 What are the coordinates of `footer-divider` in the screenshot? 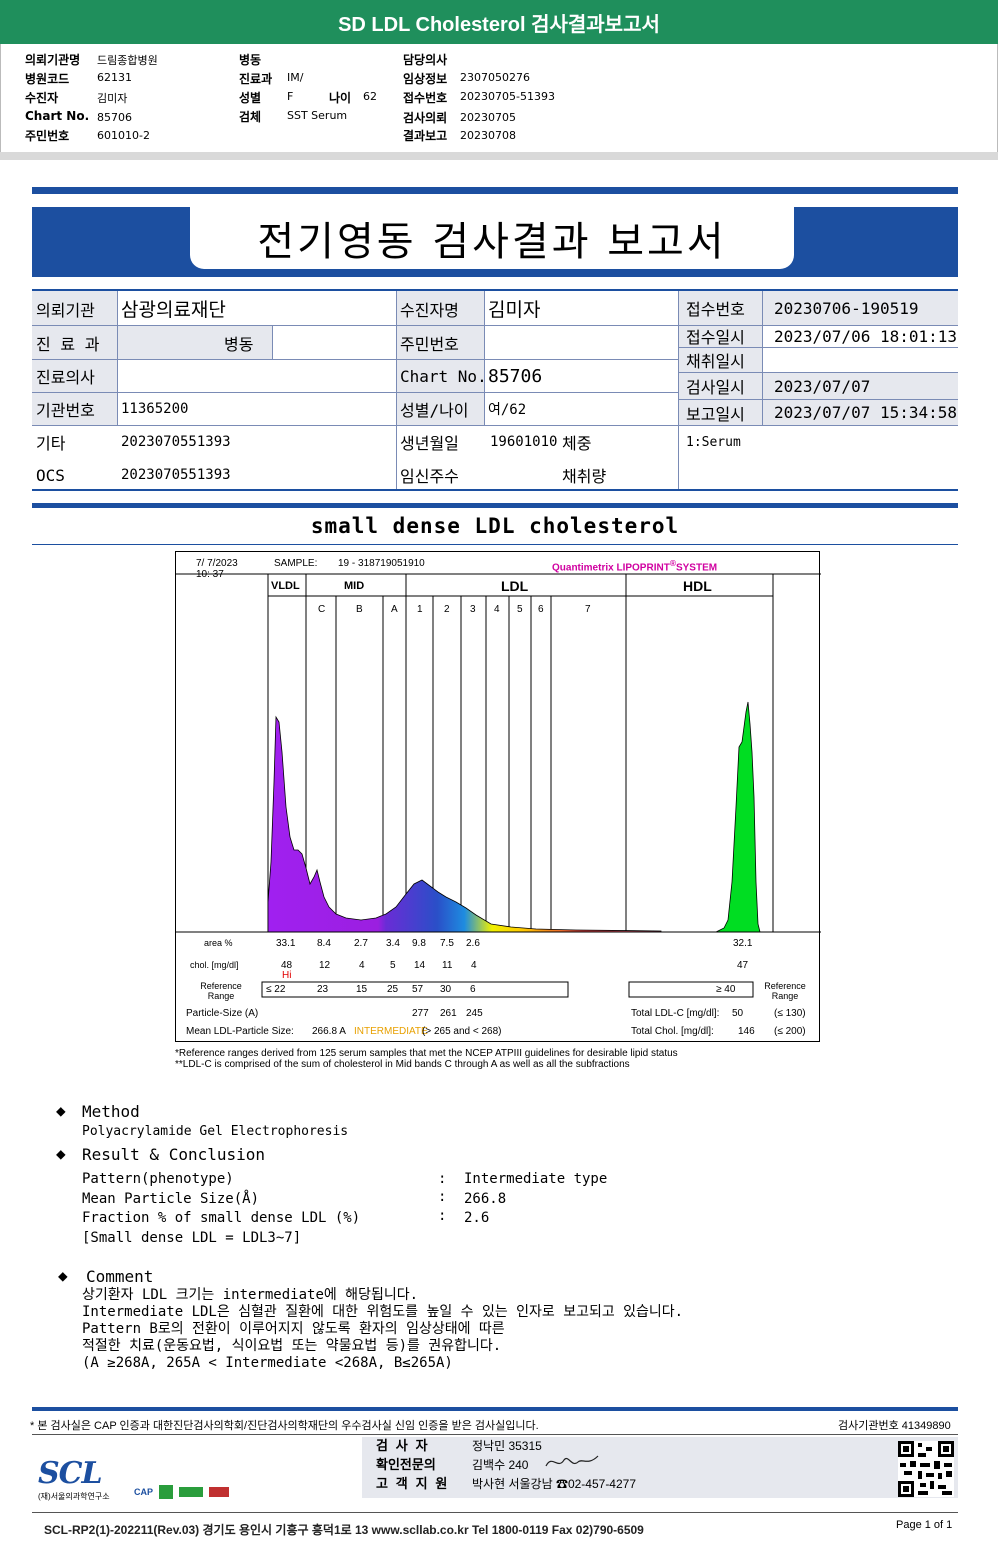 It's located at (495, 1434).